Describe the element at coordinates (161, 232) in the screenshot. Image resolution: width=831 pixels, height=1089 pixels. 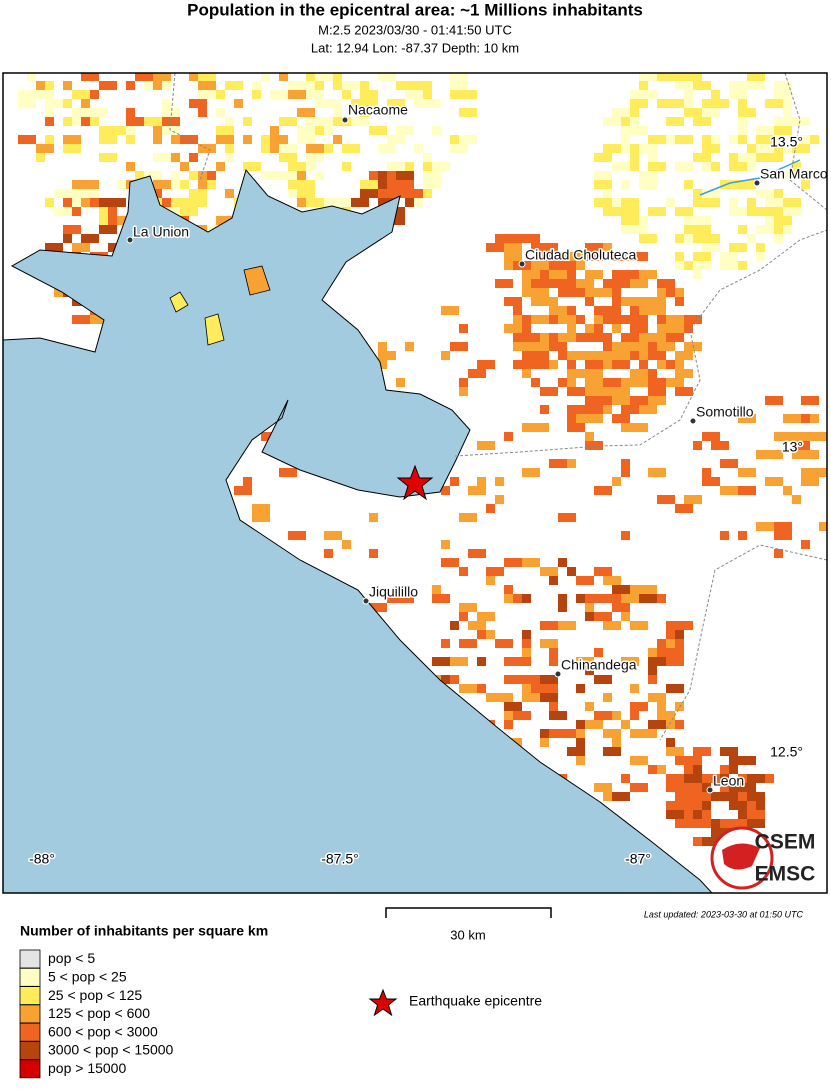
I see `city-label: La Union` at that location.